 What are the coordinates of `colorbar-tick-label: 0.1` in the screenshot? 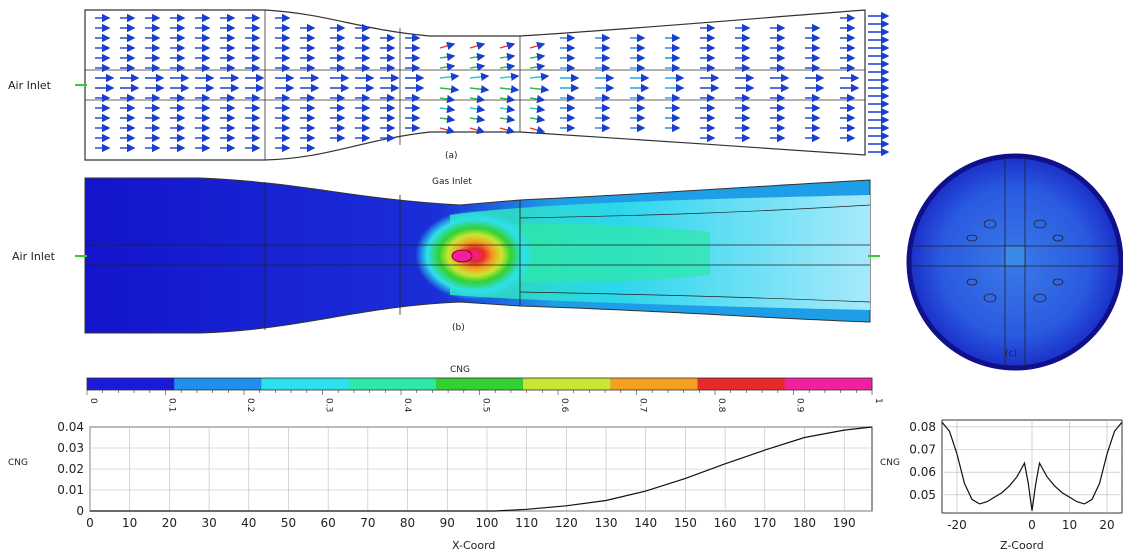 It's located at (172, 405).